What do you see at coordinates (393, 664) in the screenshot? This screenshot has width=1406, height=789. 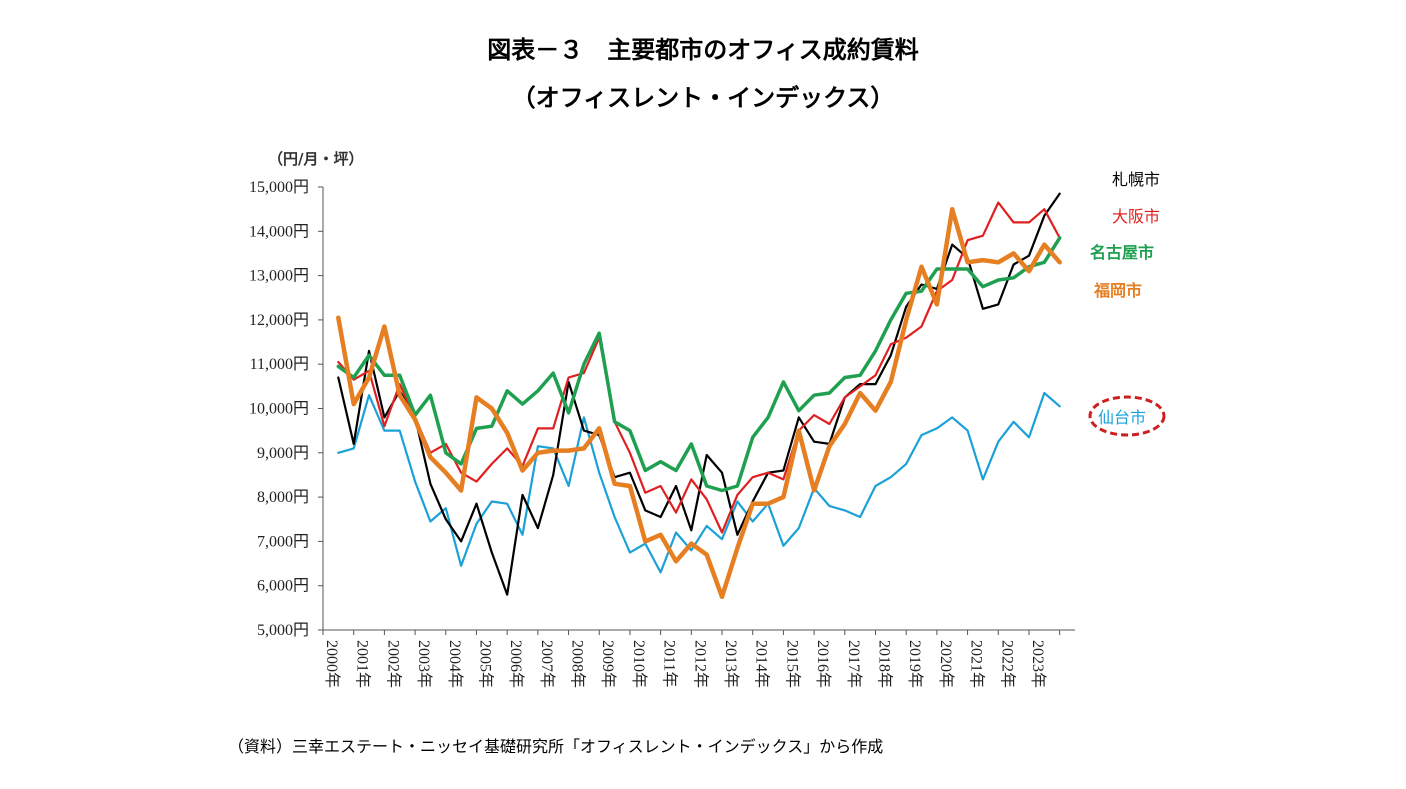 I see `x-tick-label: 2002年` at bounding box center [393, 664].